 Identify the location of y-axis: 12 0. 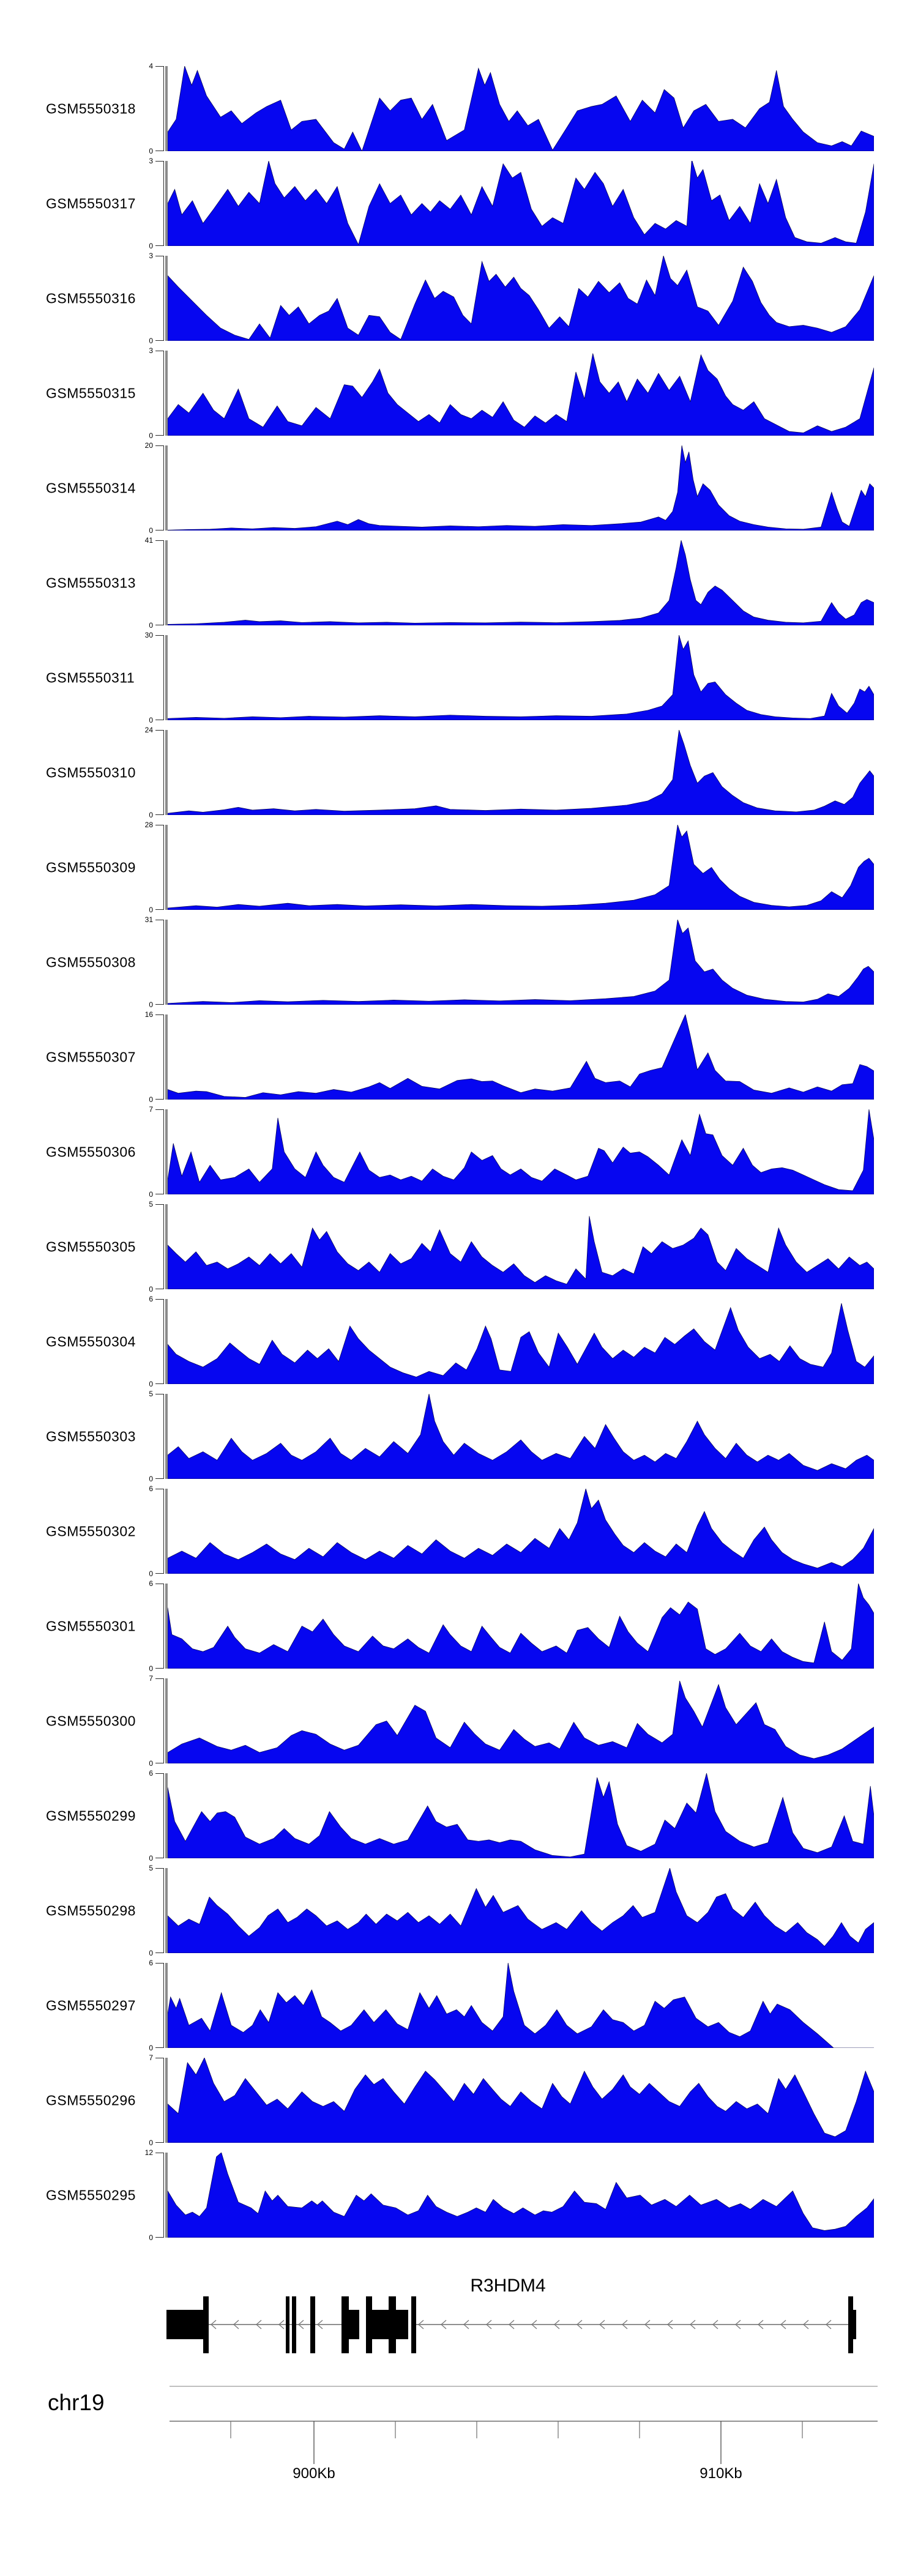
(152, 2195).